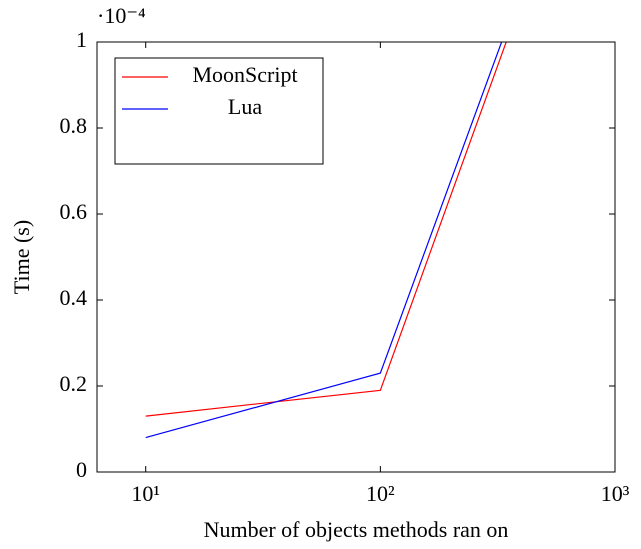 The height and width of the screenshot is (549, 641). I want to click on y-tick-label: 0.6, so click(74, 211).